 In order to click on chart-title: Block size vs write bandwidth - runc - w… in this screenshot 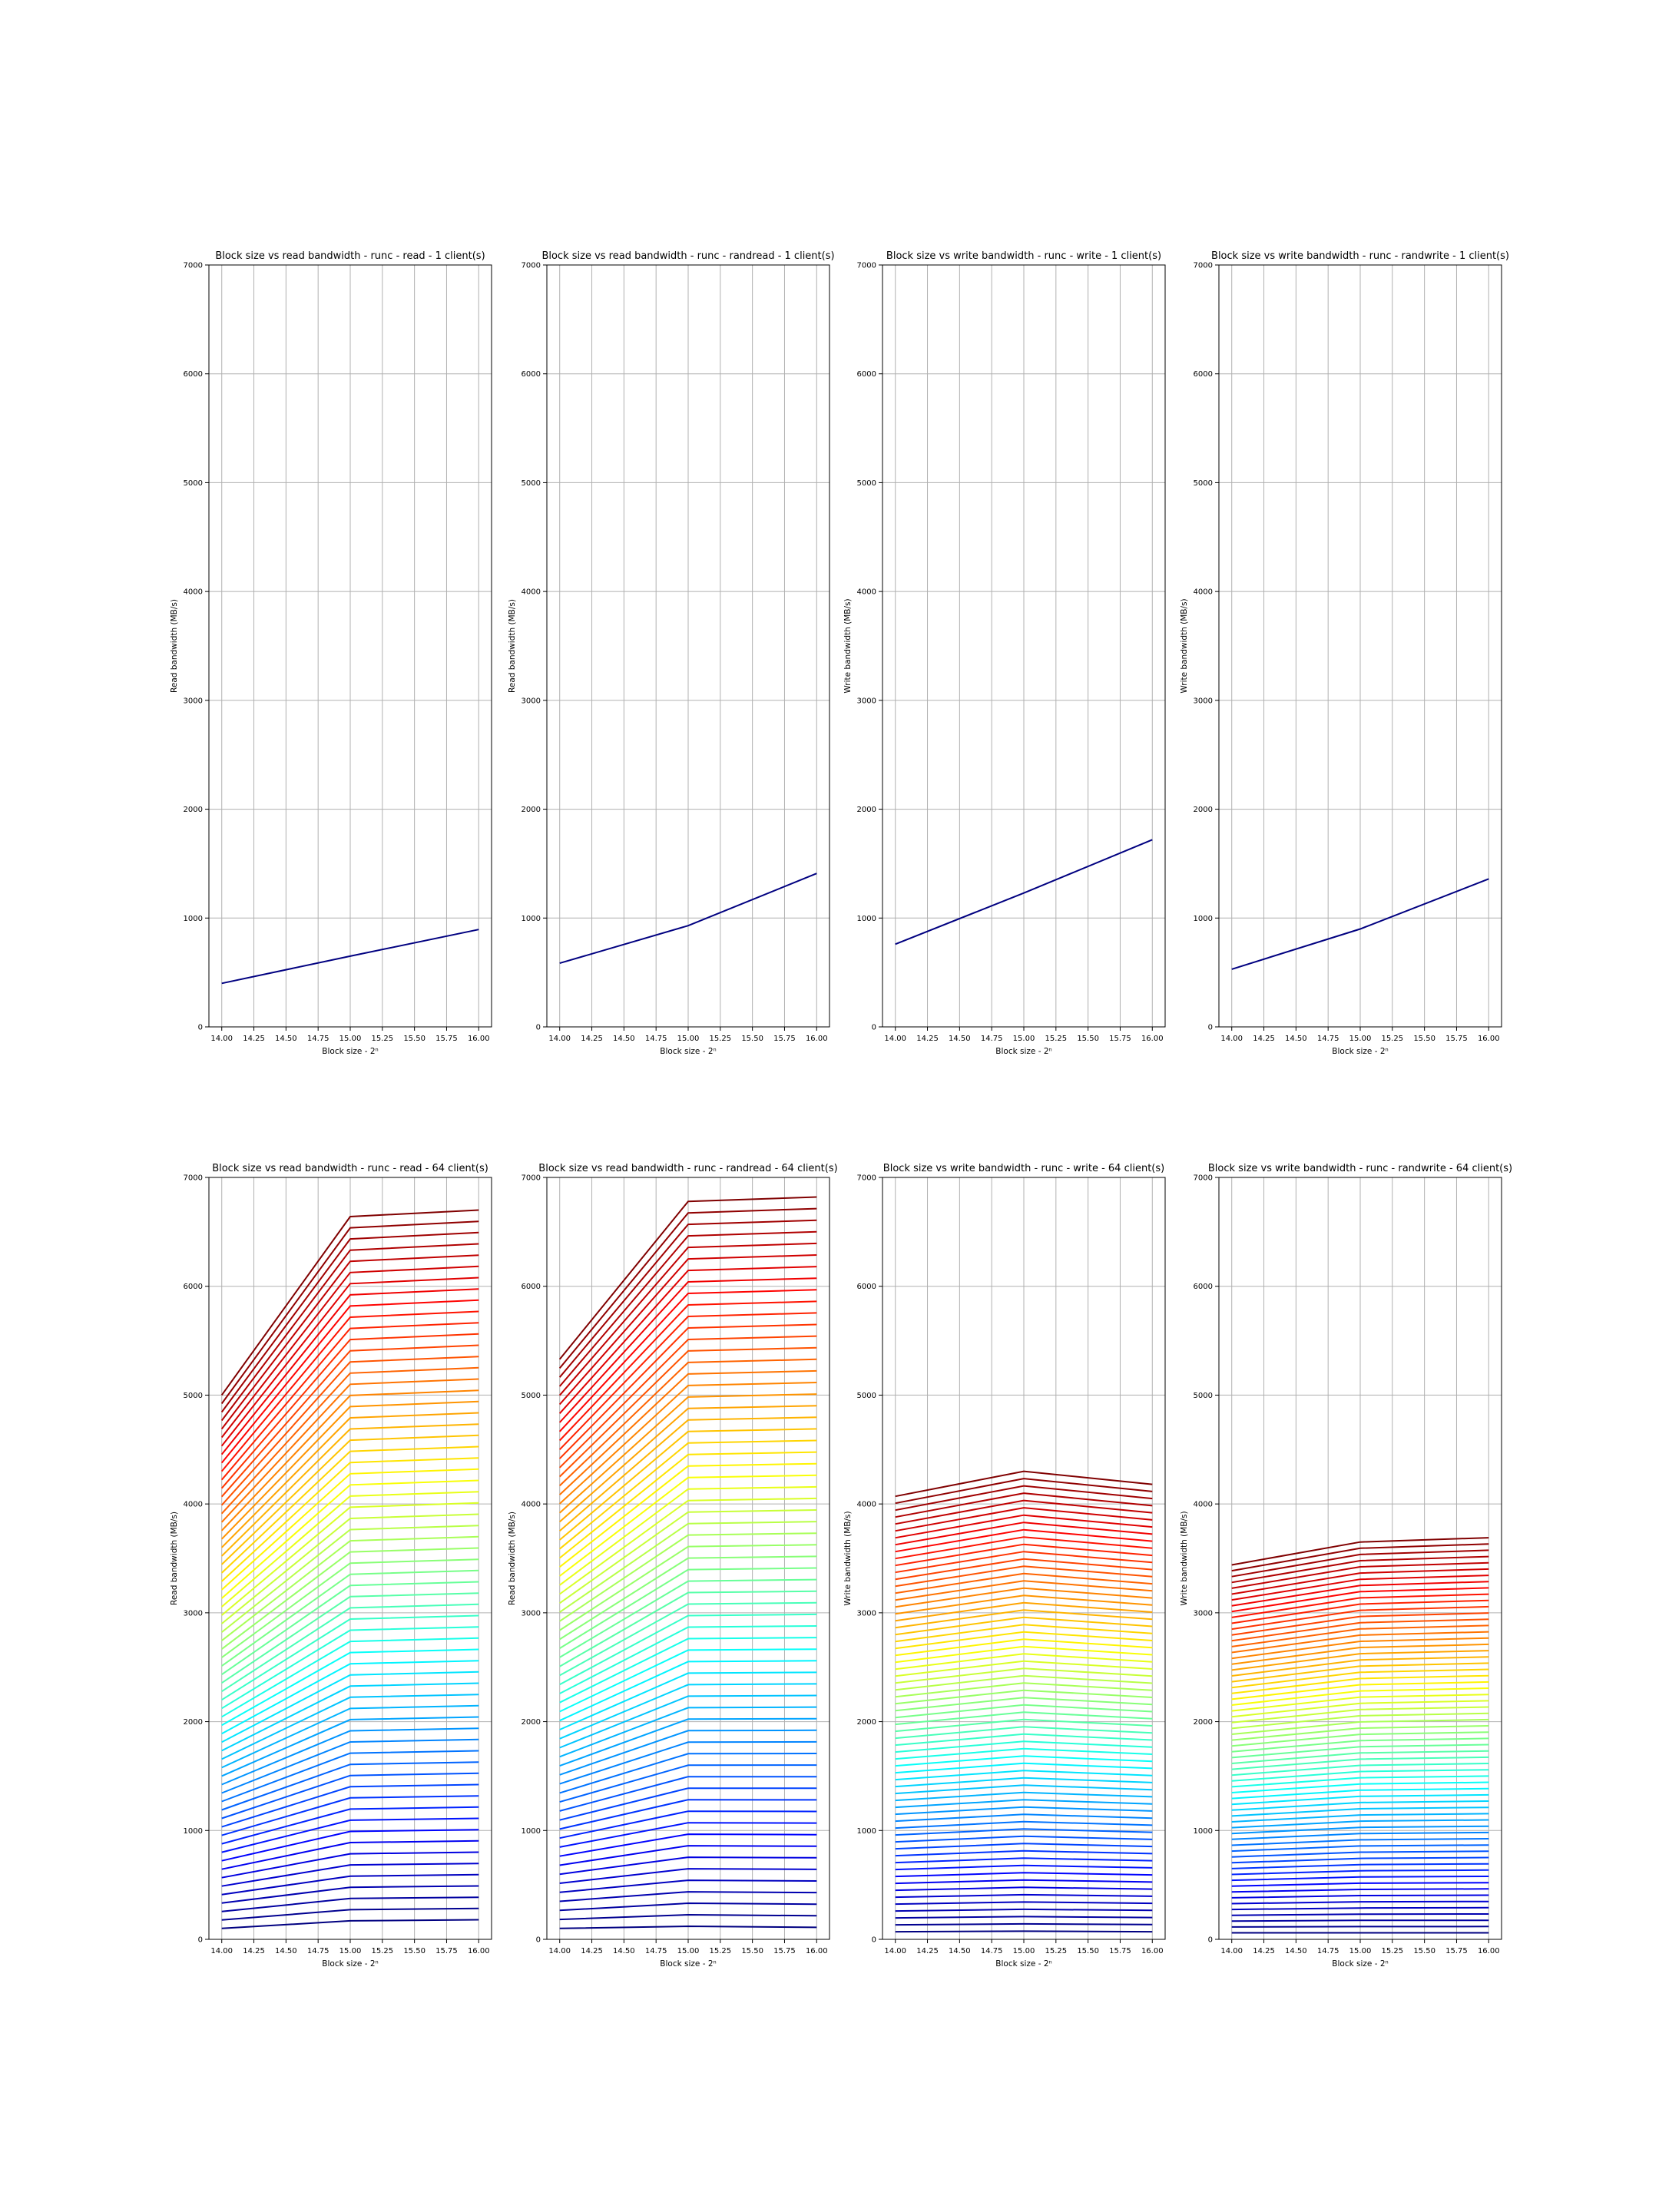, I will do `click(1024, 1168)`.